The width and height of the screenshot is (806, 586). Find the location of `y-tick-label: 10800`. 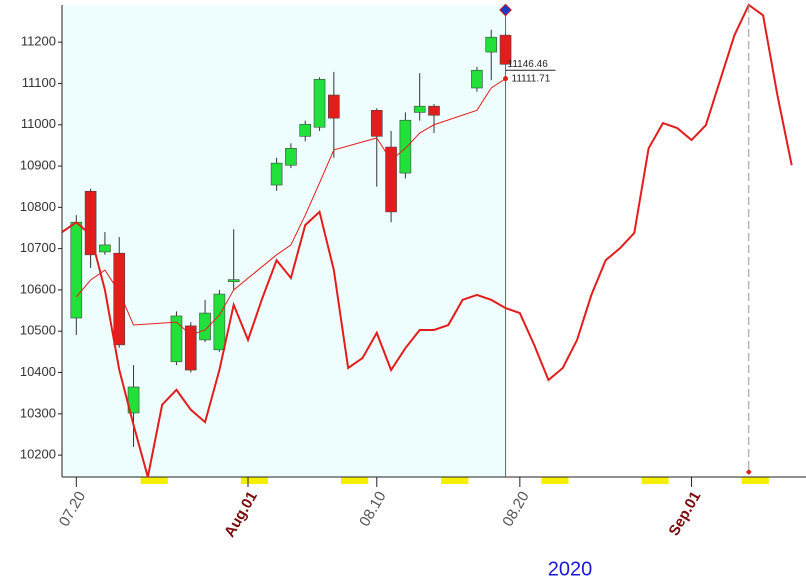

y-tick-label: 10800 is located at coordinates (38, 206).